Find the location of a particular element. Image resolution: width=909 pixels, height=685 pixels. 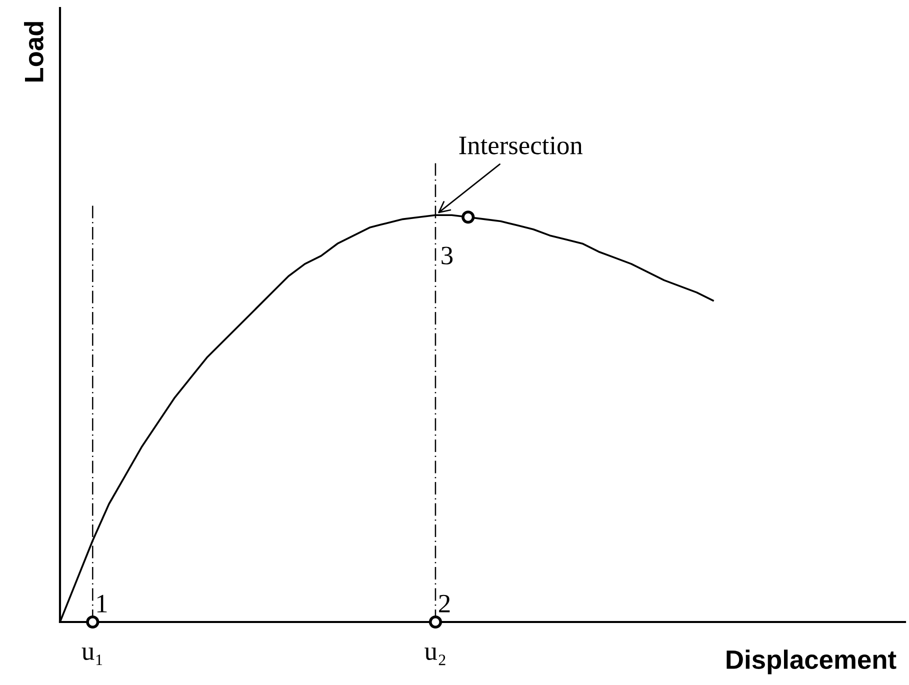

annotation: 3 is located at coordinates (447, 255).